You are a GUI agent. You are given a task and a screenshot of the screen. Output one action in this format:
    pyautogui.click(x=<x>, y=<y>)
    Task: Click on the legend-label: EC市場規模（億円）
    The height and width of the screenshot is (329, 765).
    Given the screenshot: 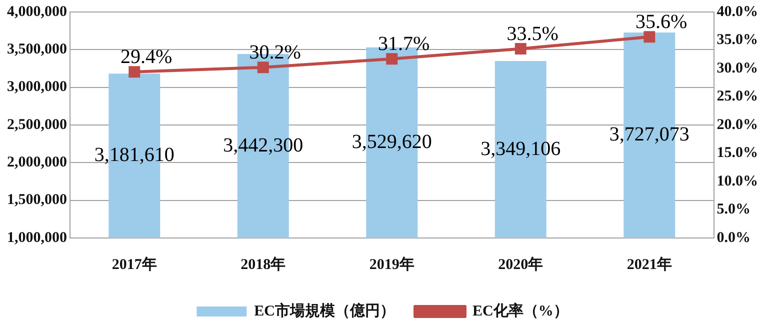 What is the action you would take?
    pyautogui.click(x=325, y=310)
    